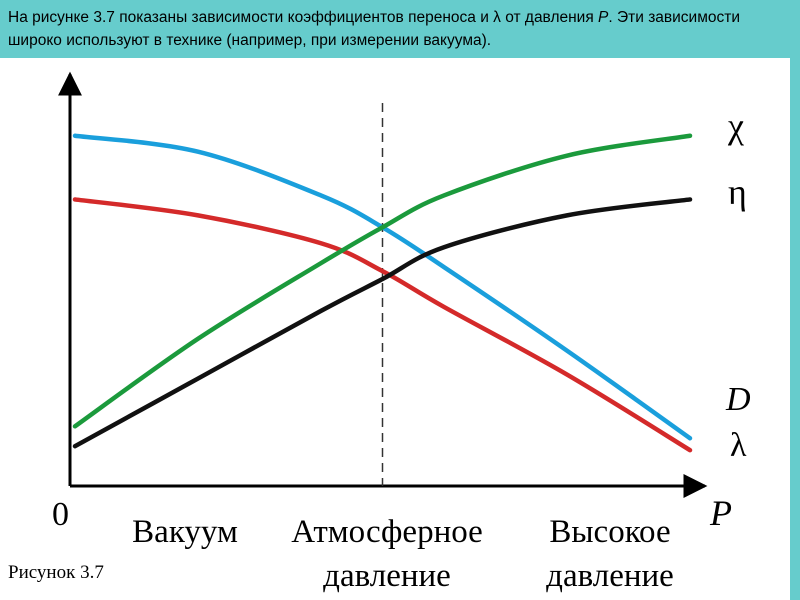 The image size is (800, 600). I want to click on category-vacuum: Вакуум, so click(185, 532).